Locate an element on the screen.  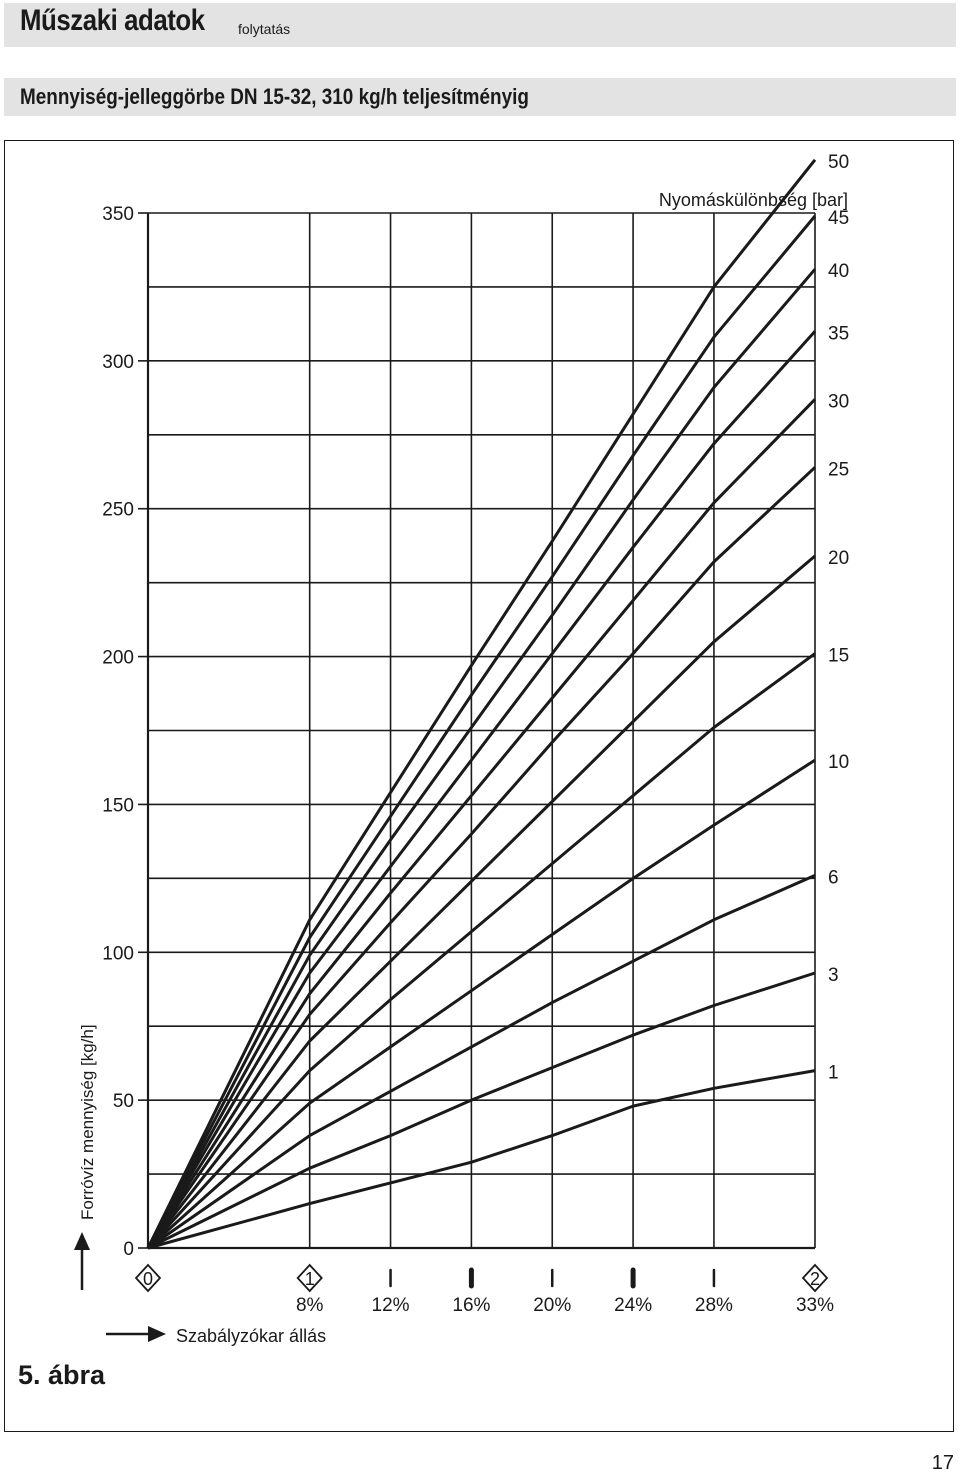
page-number: 17 is located at coordinates (942, 1463).